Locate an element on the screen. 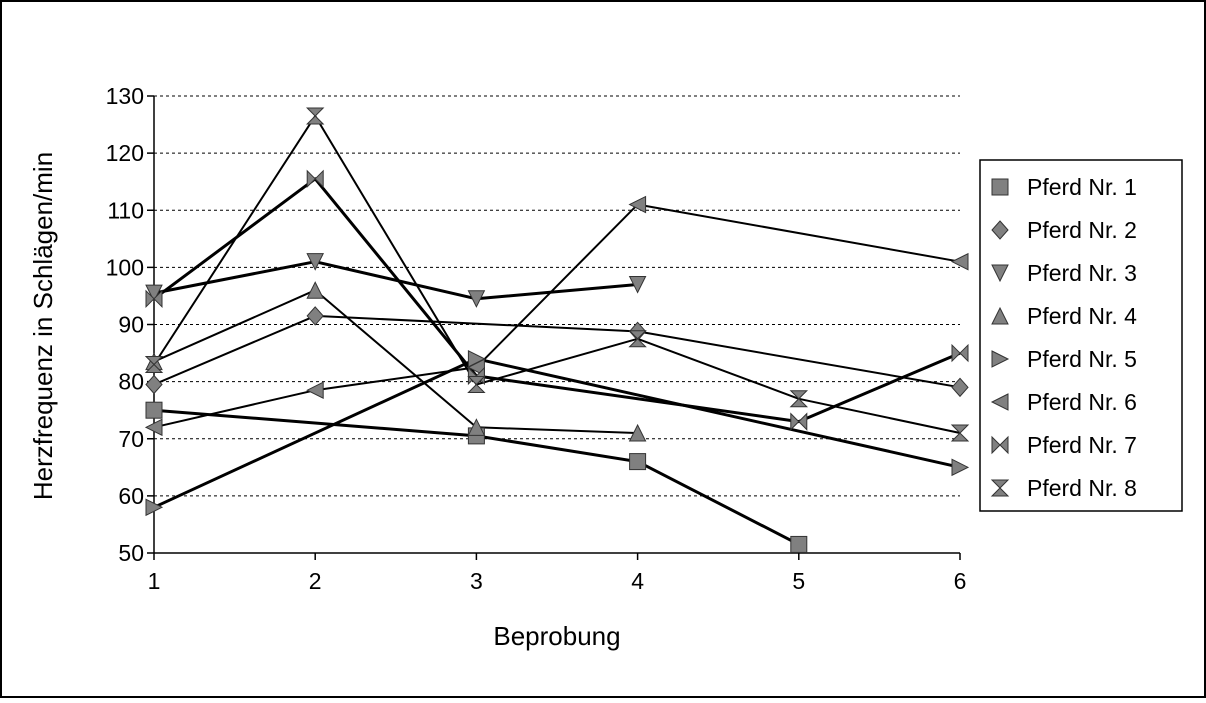  legend-label-1: Pferd Nr. 1 is located at coordinates (1082, 187).